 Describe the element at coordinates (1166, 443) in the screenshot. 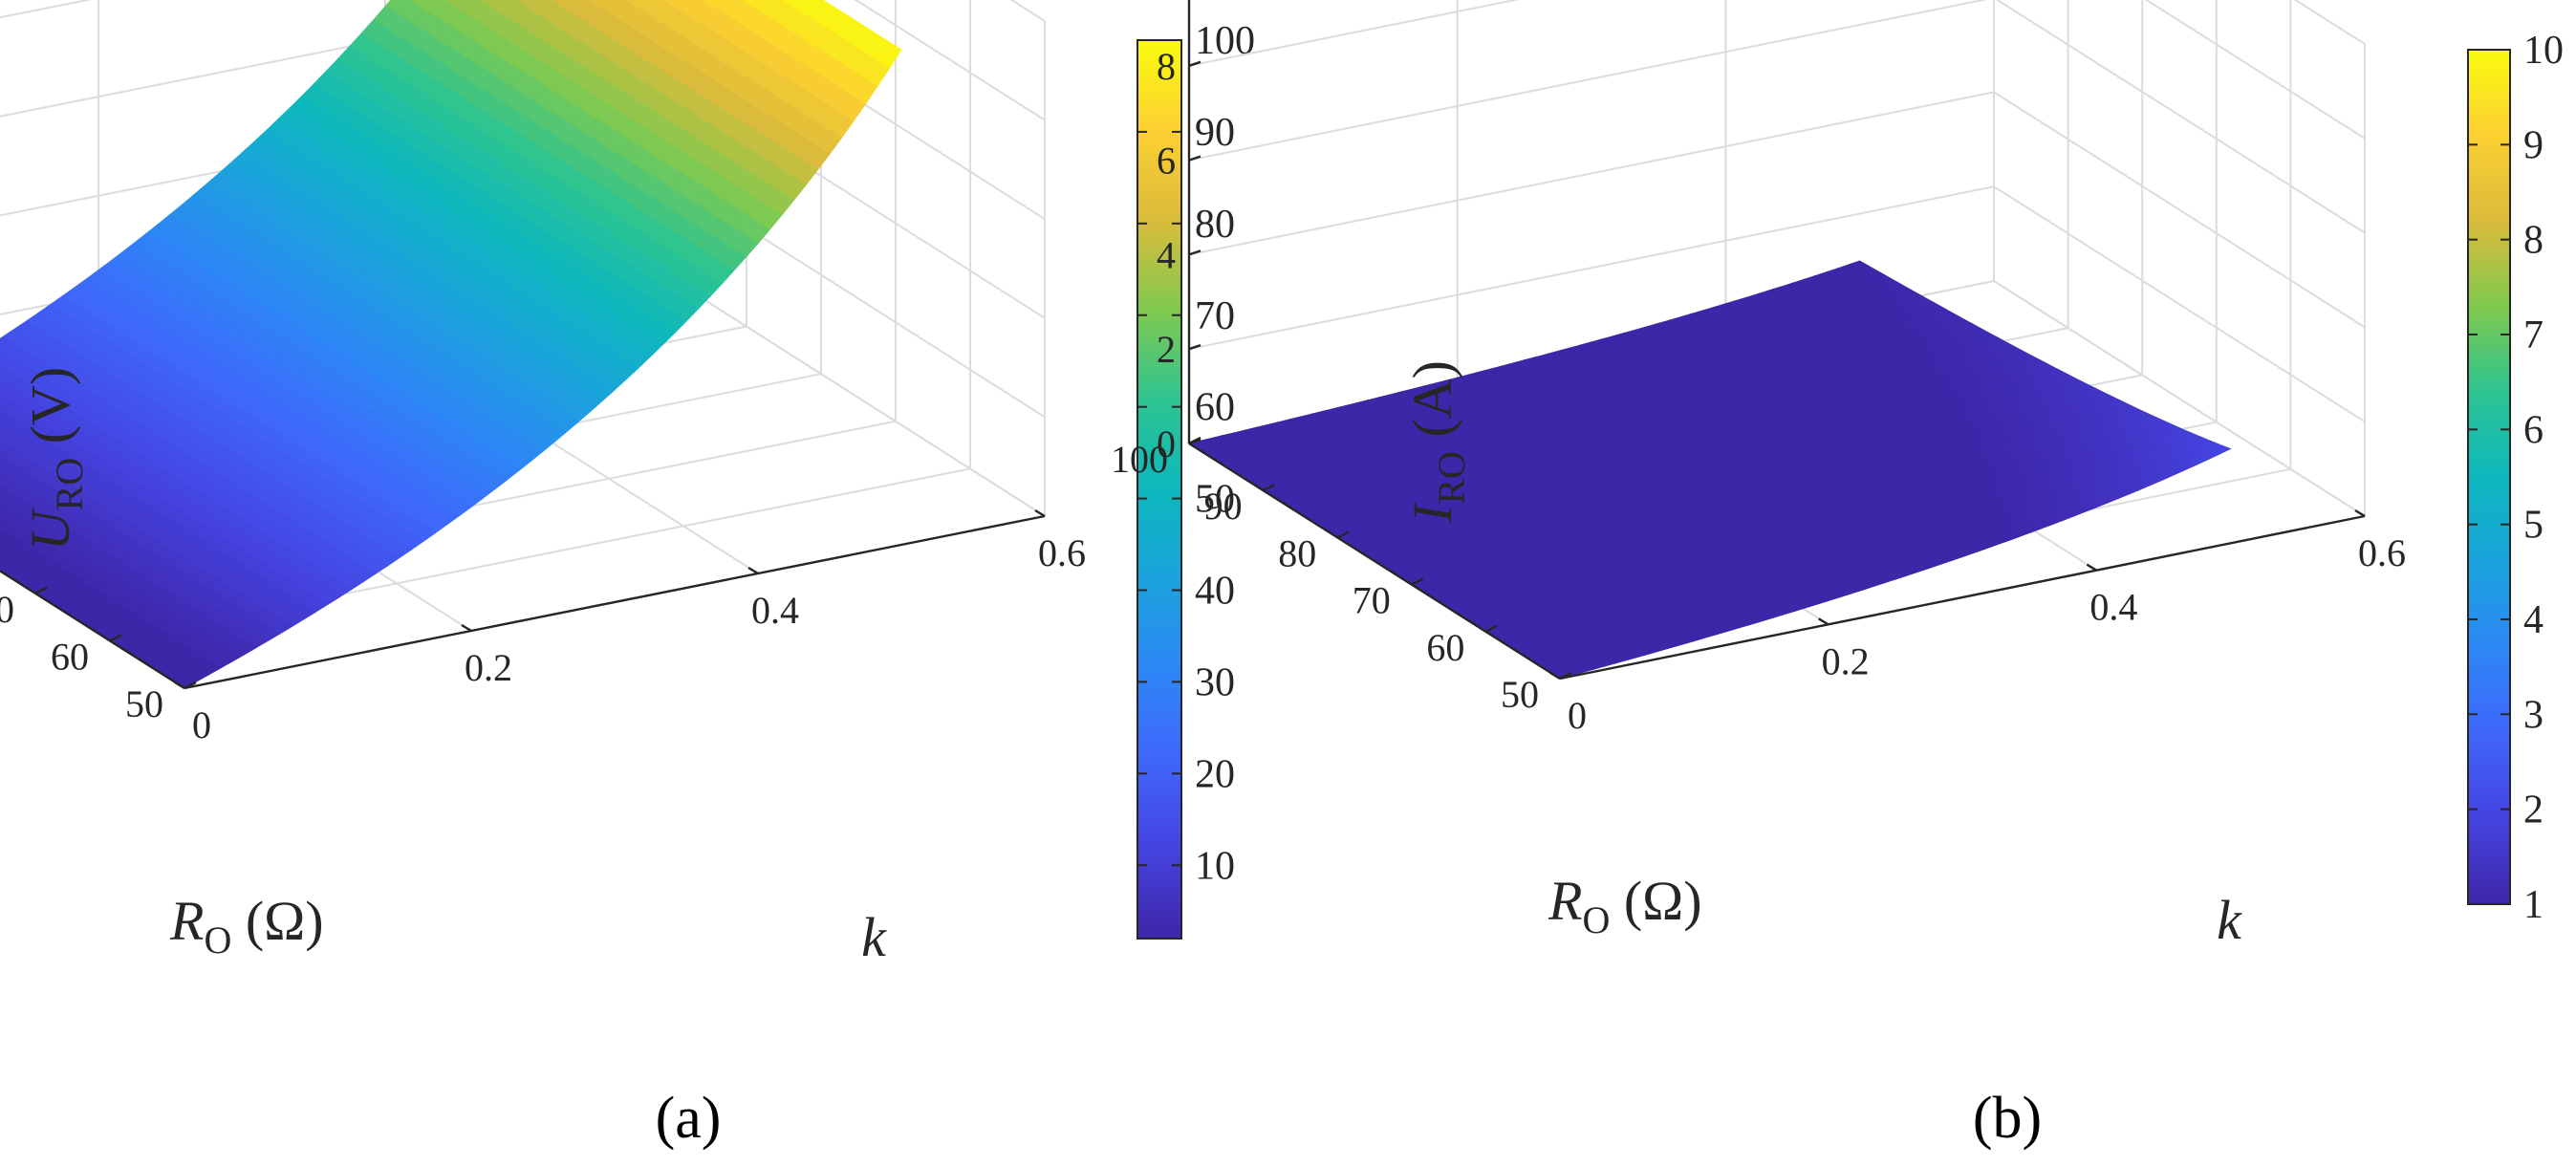

I see `z-tick-label: 0` at that location.